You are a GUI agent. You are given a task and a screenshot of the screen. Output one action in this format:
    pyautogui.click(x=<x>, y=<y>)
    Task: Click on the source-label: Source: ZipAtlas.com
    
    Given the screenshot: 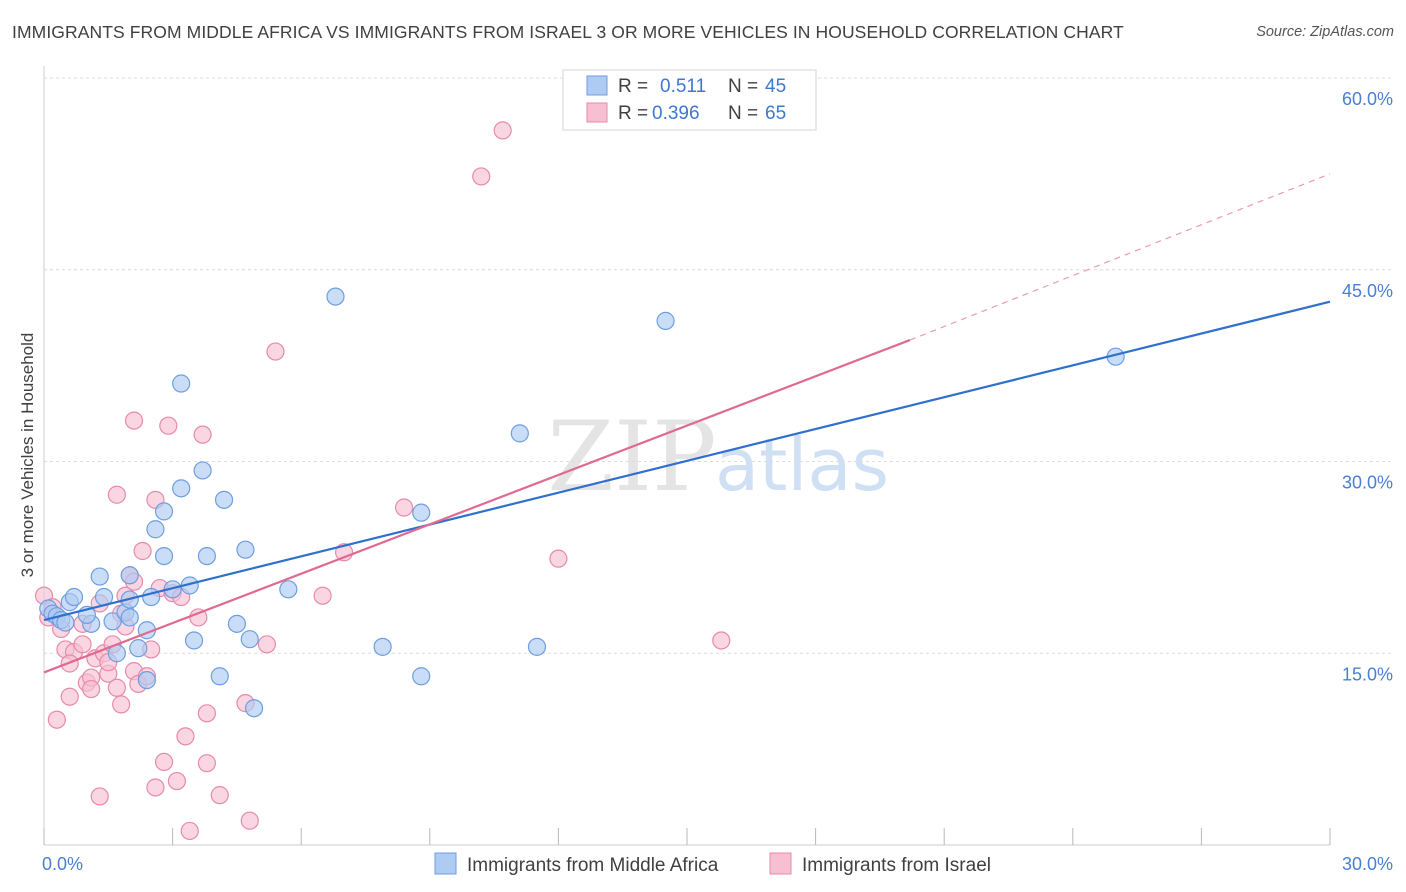 What is the action you would take?
    pyautogui.click(x=1325, y=32)
    